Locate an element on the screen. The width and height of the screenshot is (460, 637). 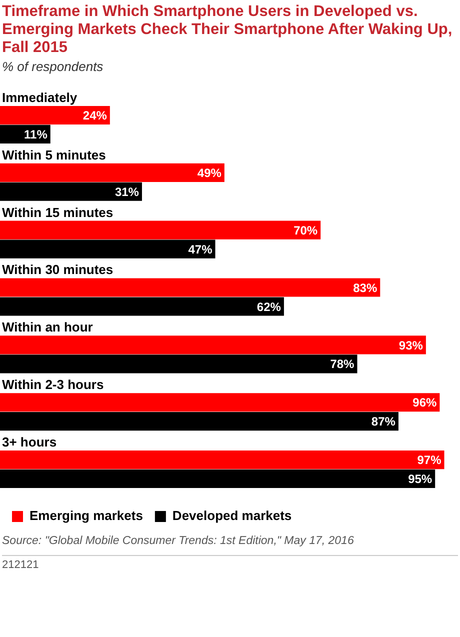
data-label: 93% is located at coordinates (411, 345).